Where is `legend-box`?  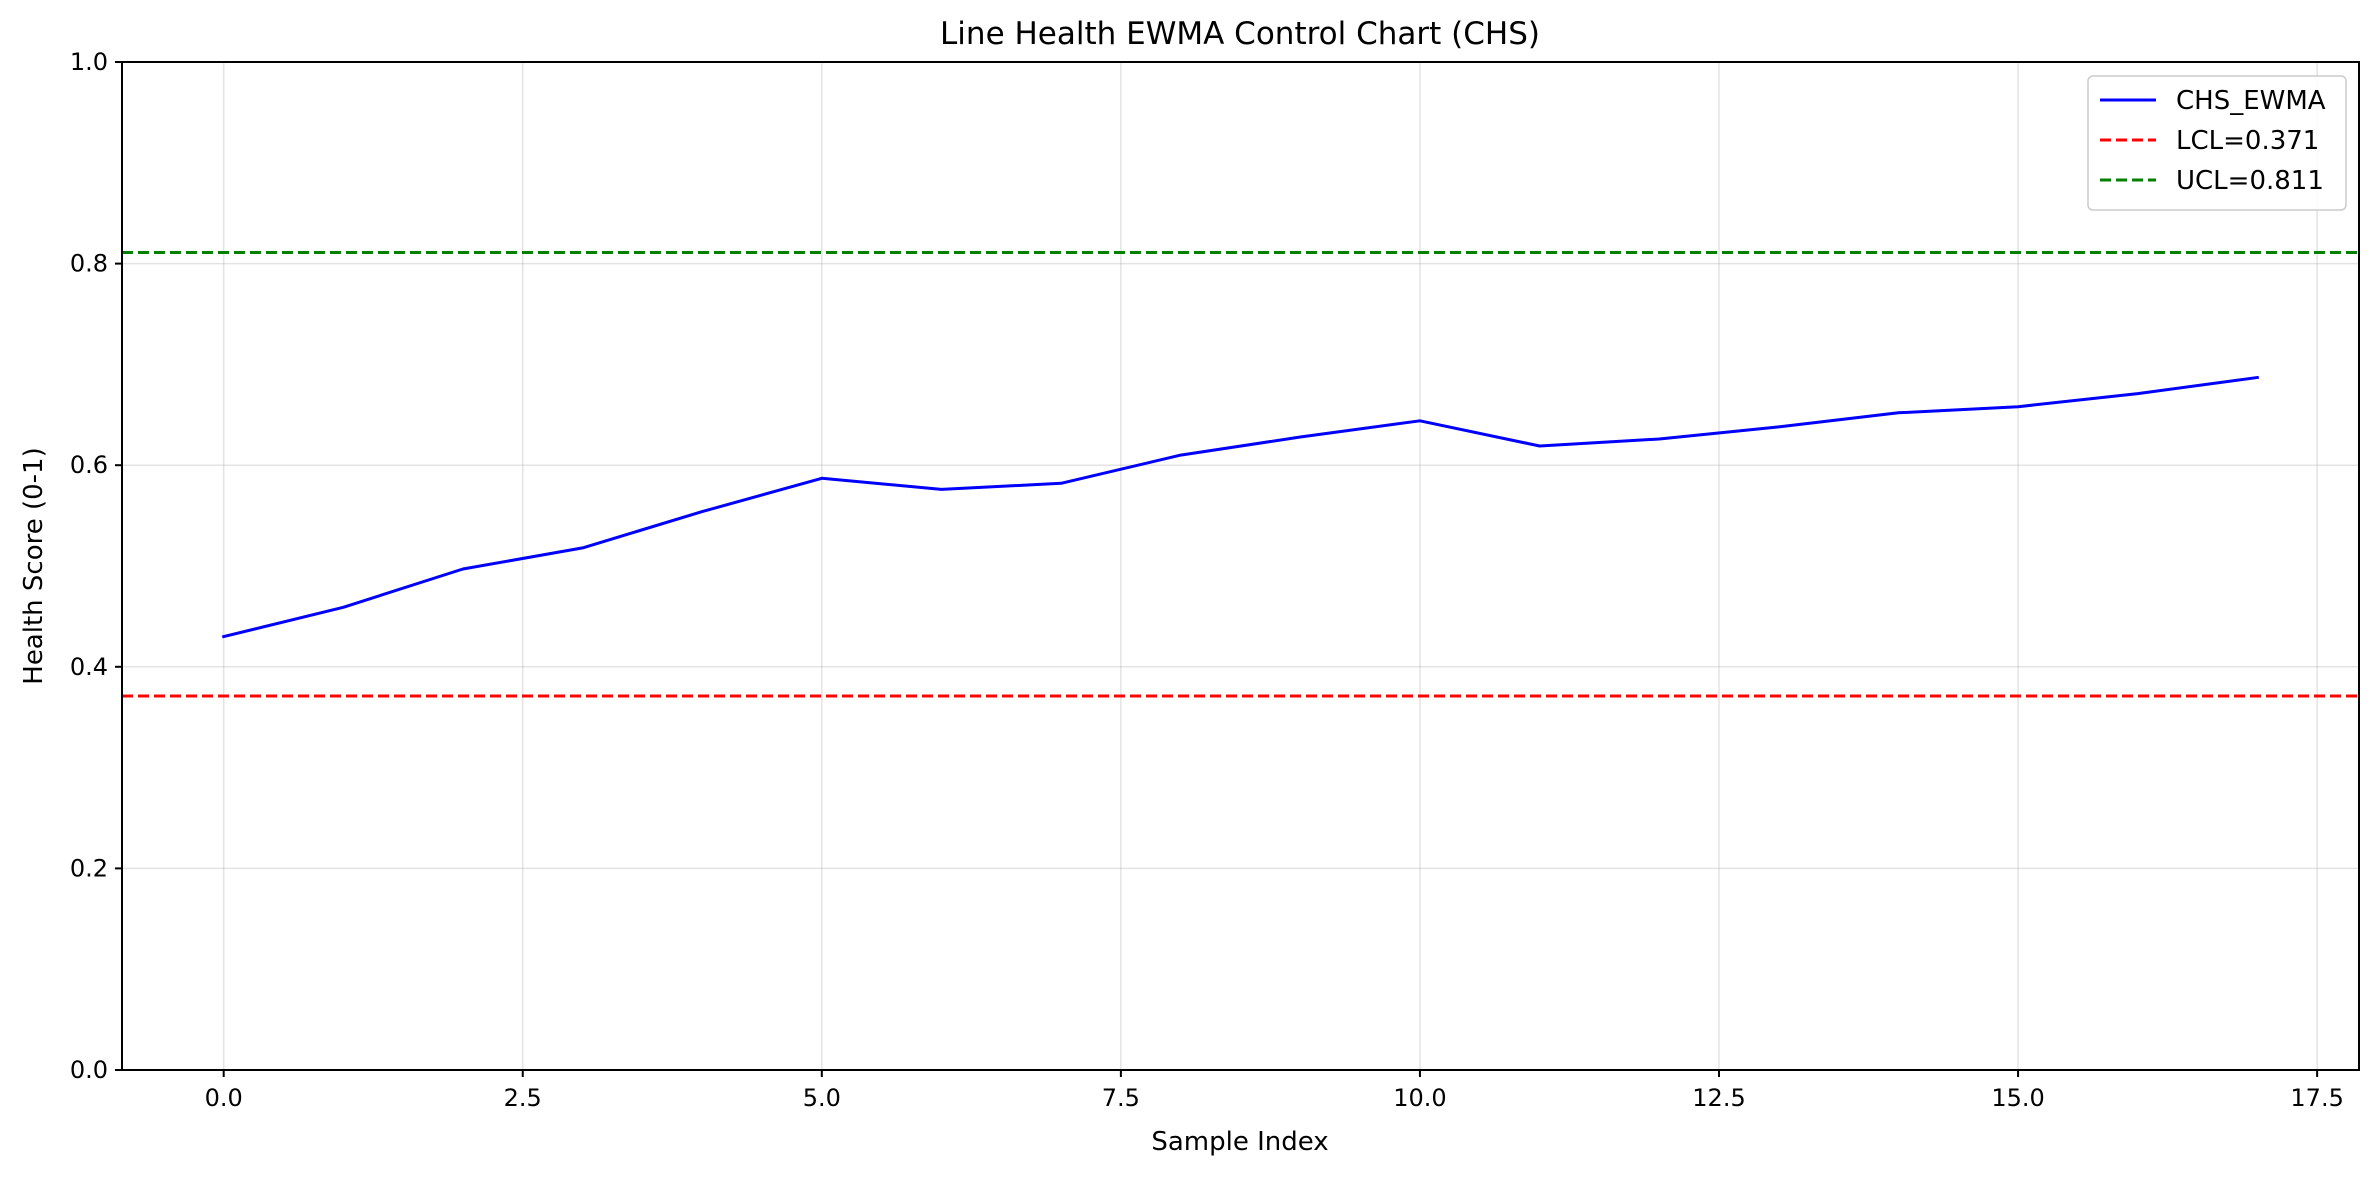
legend-box is located at coordinates (2217, 143).